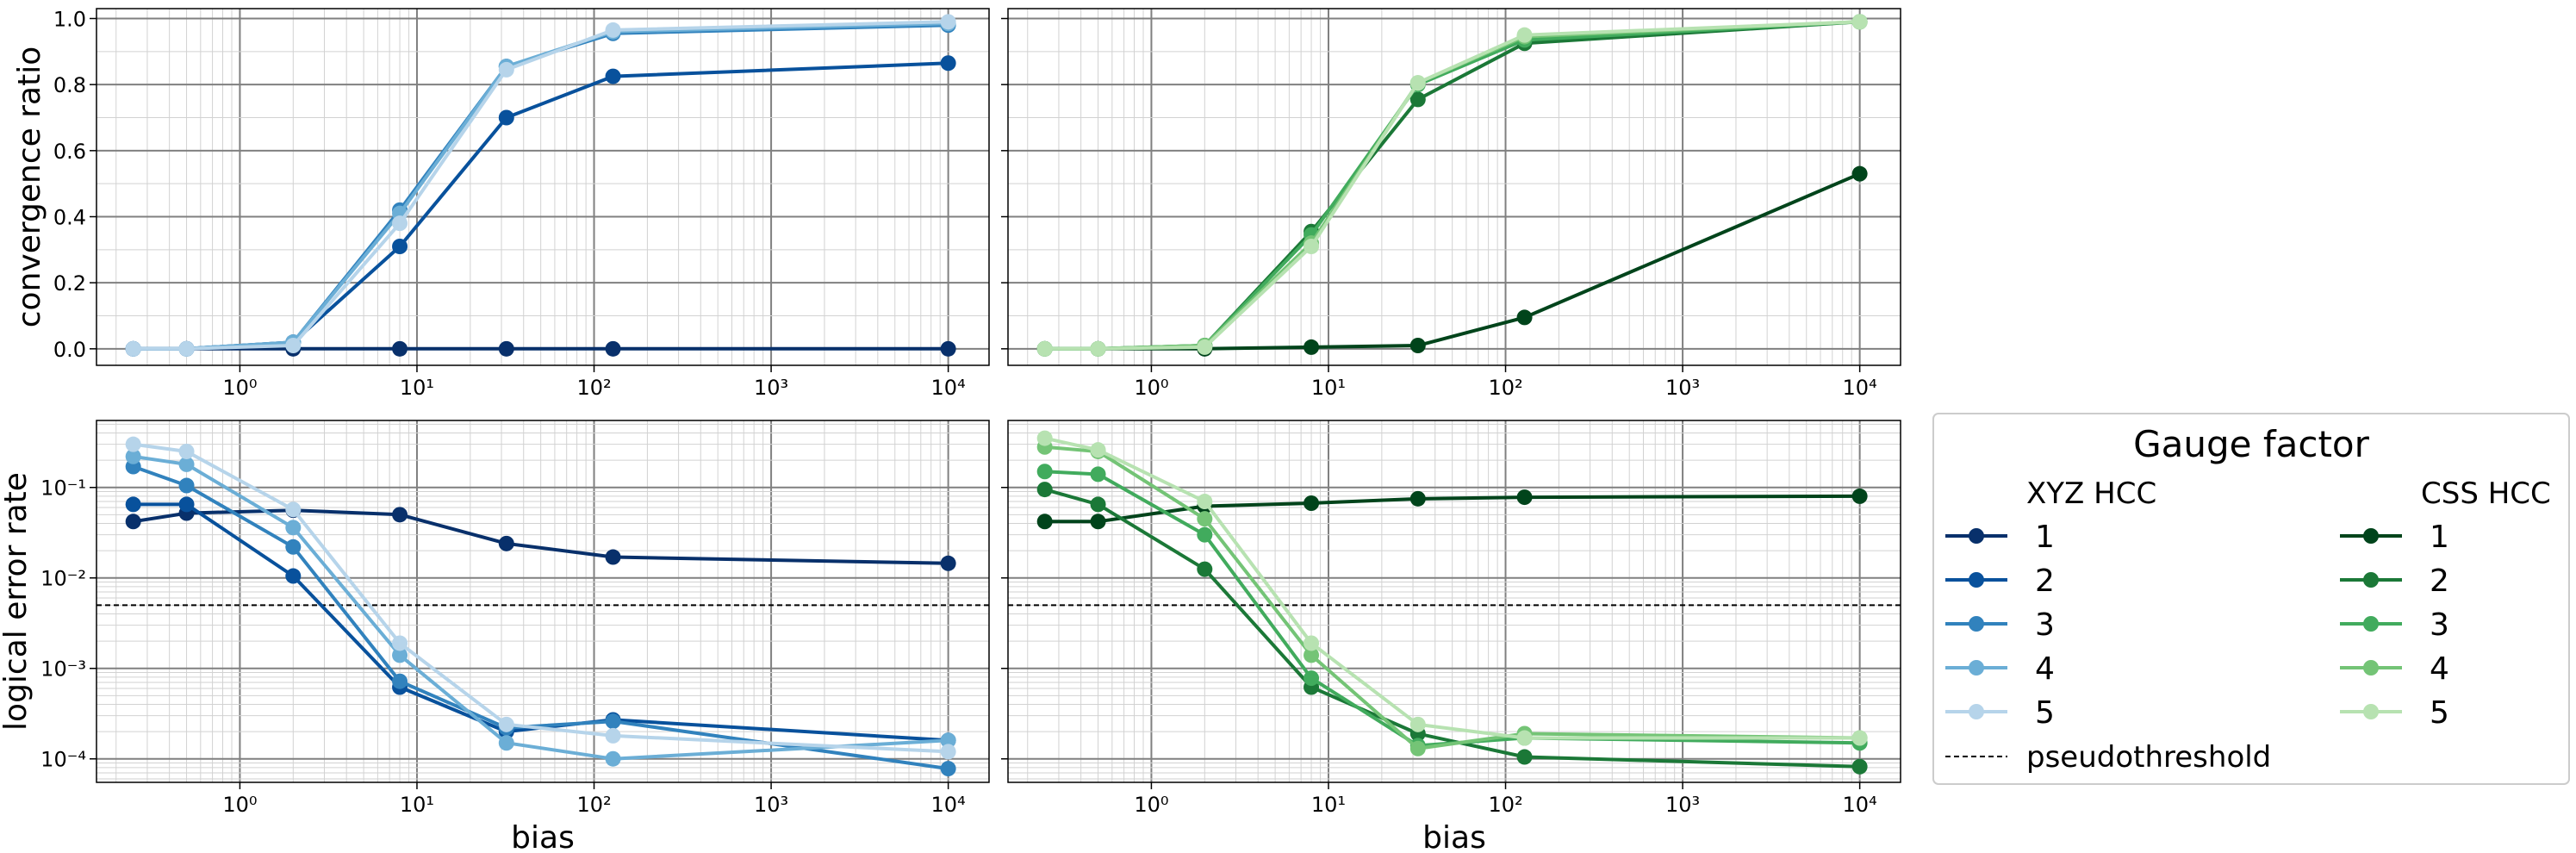 Image resolution: width=2576 pixels, height=853 pixels. What do you see at coordinates (2440, 537) in the screenshot?
I see `legend-css-1-label: 1` at bounding box center [2440, 537].